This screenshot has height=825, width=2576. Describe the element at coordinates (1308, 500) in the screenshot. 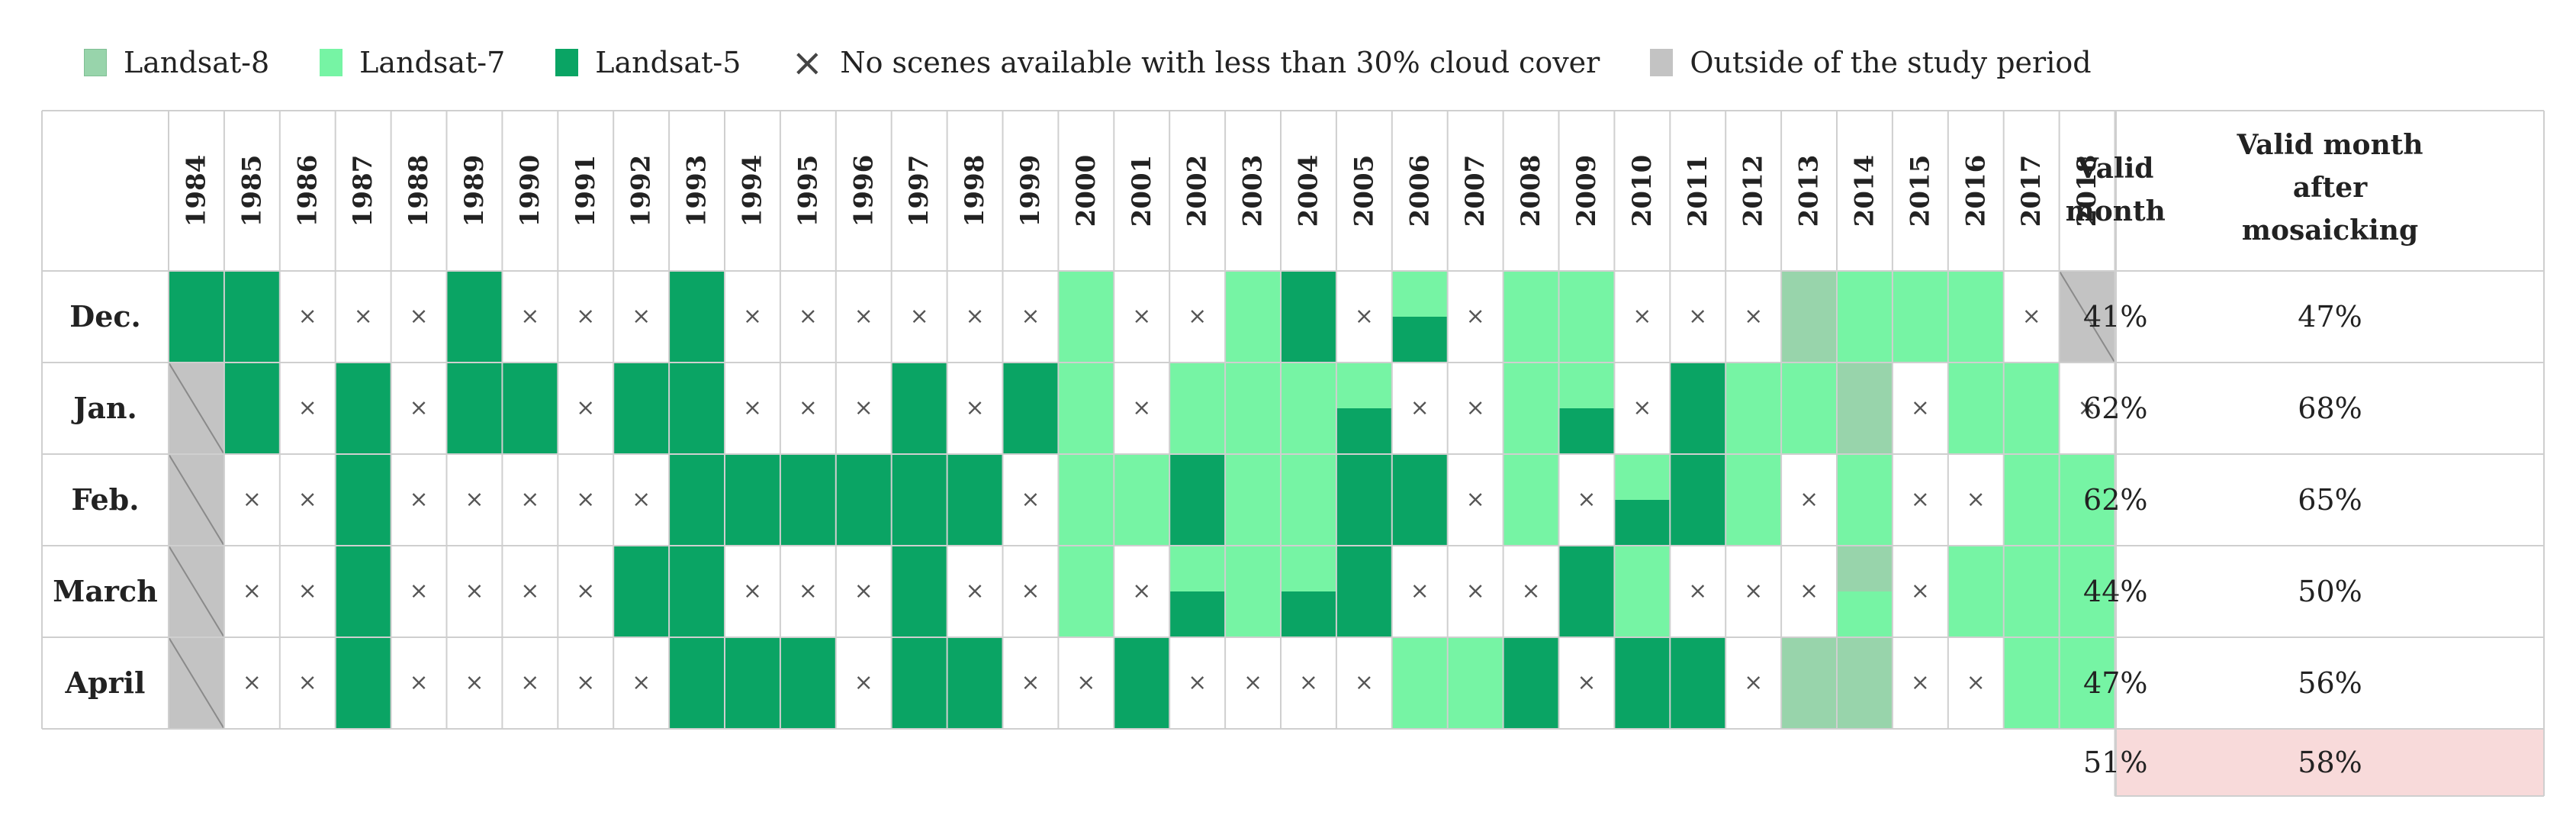

I see `cell-feb-2004` at that location.